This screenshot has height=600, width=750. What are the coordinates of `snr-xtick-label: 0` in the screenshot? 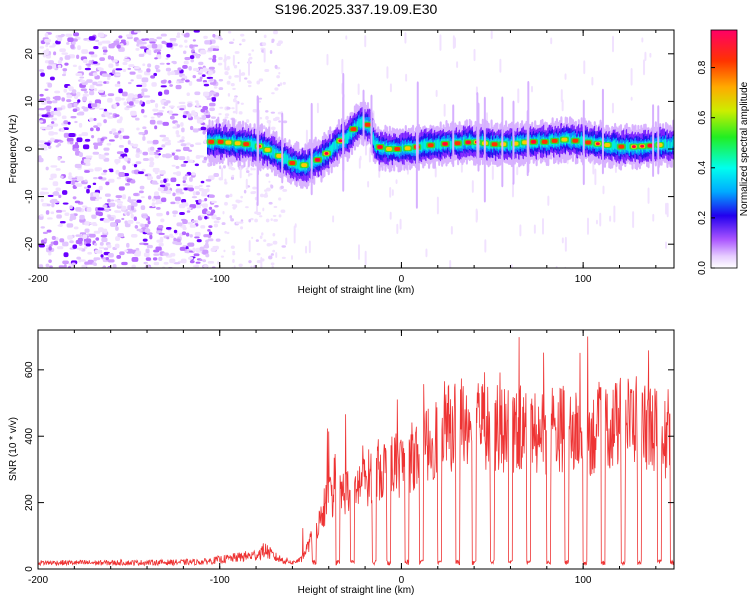 It's located at (402, 580).